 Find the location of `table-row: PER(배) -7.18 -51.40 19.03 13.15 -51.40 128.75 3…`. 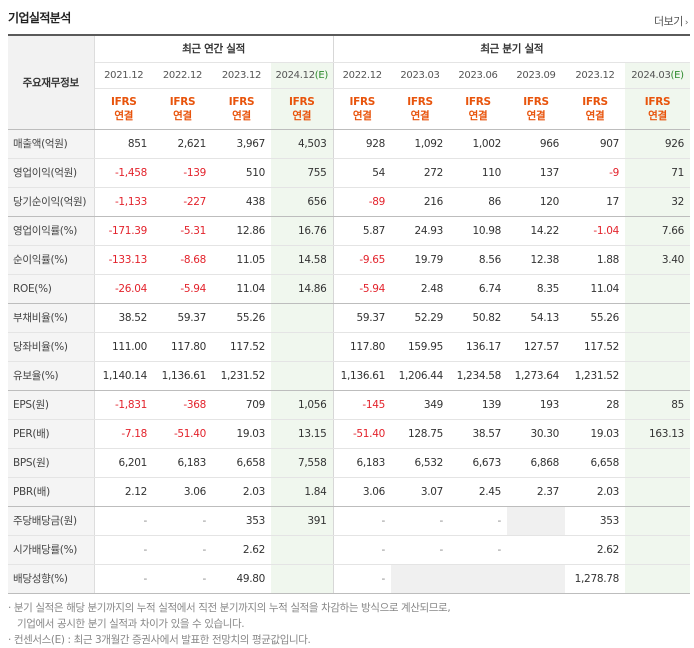

table-row: PER(배) -7.18 -51.40 19.03 13.15 -51.40 128.75 3… is located at coordinates (349, 434).